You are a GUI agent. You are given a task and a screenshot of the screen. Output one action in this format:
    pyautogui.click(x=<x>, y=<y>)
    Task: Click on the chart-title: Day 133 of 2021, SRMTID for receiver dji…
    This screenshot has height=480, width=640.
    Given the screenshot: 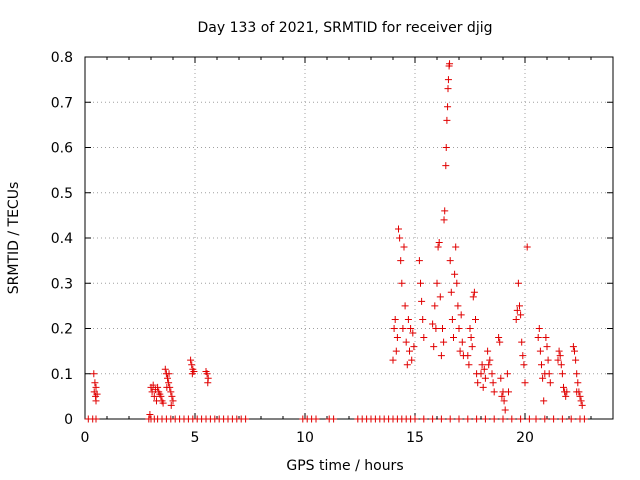 What is the action you would take?
    pyautogui.click(x=345, y=28)
    